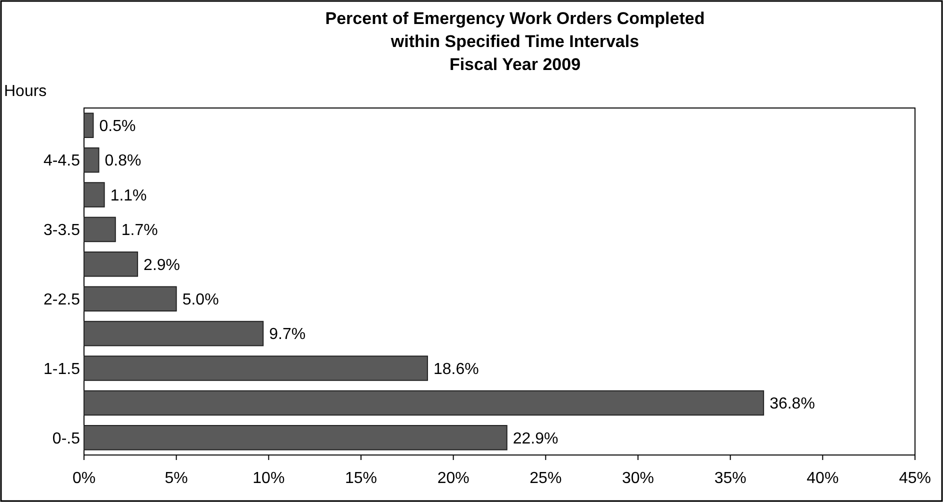  What do you see at coordinates (62, 369) in the screenshot?
I see `y-tick-label: 1-1.5` at bounding box center [62, 369].